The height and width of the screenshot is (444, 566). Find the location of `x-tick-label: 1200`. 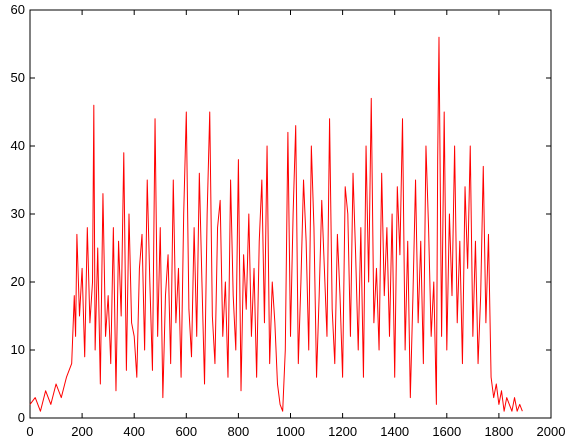

x-tick-label: 1200 is located at coordinates (342, 431).